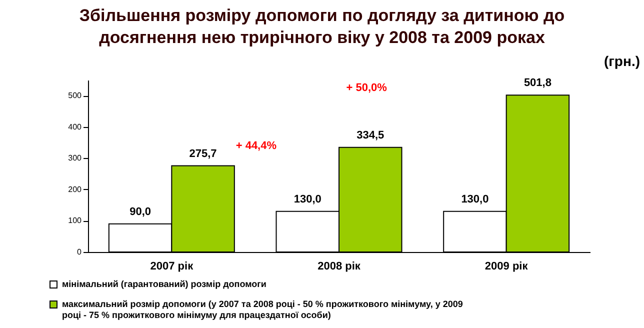  Describe the element at coordinates (262, 309) in the screenshot. I see `legend-label: максимальний розмір допомоги (у 2007 та 2008 році - 50 % прожиткового мінімуму, у 2009 році - 75 % прожиткового мінімуму для працездатної особи)` at that location.